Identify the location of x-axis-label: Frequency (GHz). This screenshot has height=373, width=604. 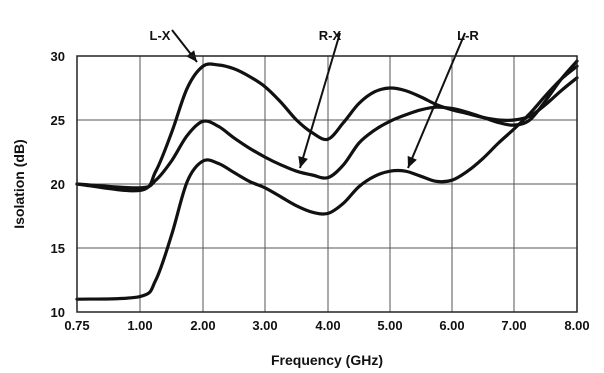
(327, 360).